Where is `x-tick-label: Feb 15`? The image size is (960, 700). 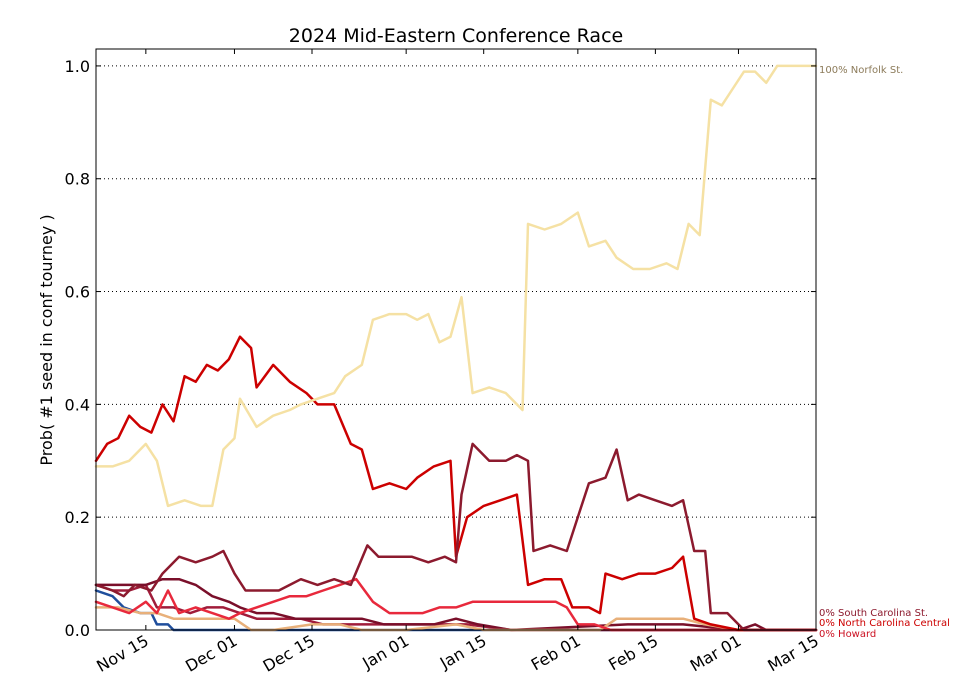
x-tick-label: Feb 15 is located at coordinates (633, 652).